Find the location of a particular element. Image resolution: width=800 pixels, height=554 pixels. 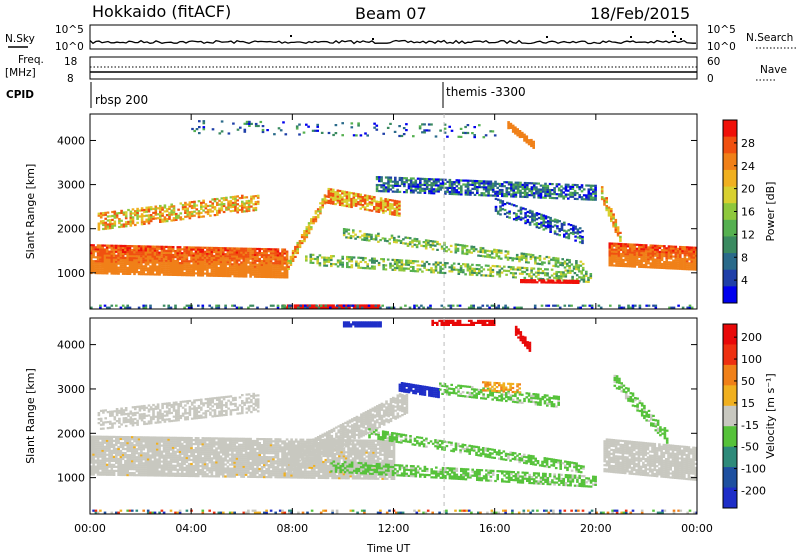

power-lower-band is located at coordinates (449, 268).